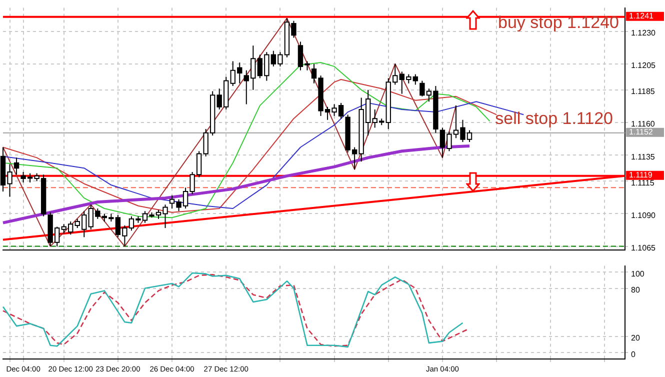 This screenshot has width=665, height=377. Describe the element at coordinates (643, 33) in the screenshot. I see `y-tick-label: 1.1230` at that location.